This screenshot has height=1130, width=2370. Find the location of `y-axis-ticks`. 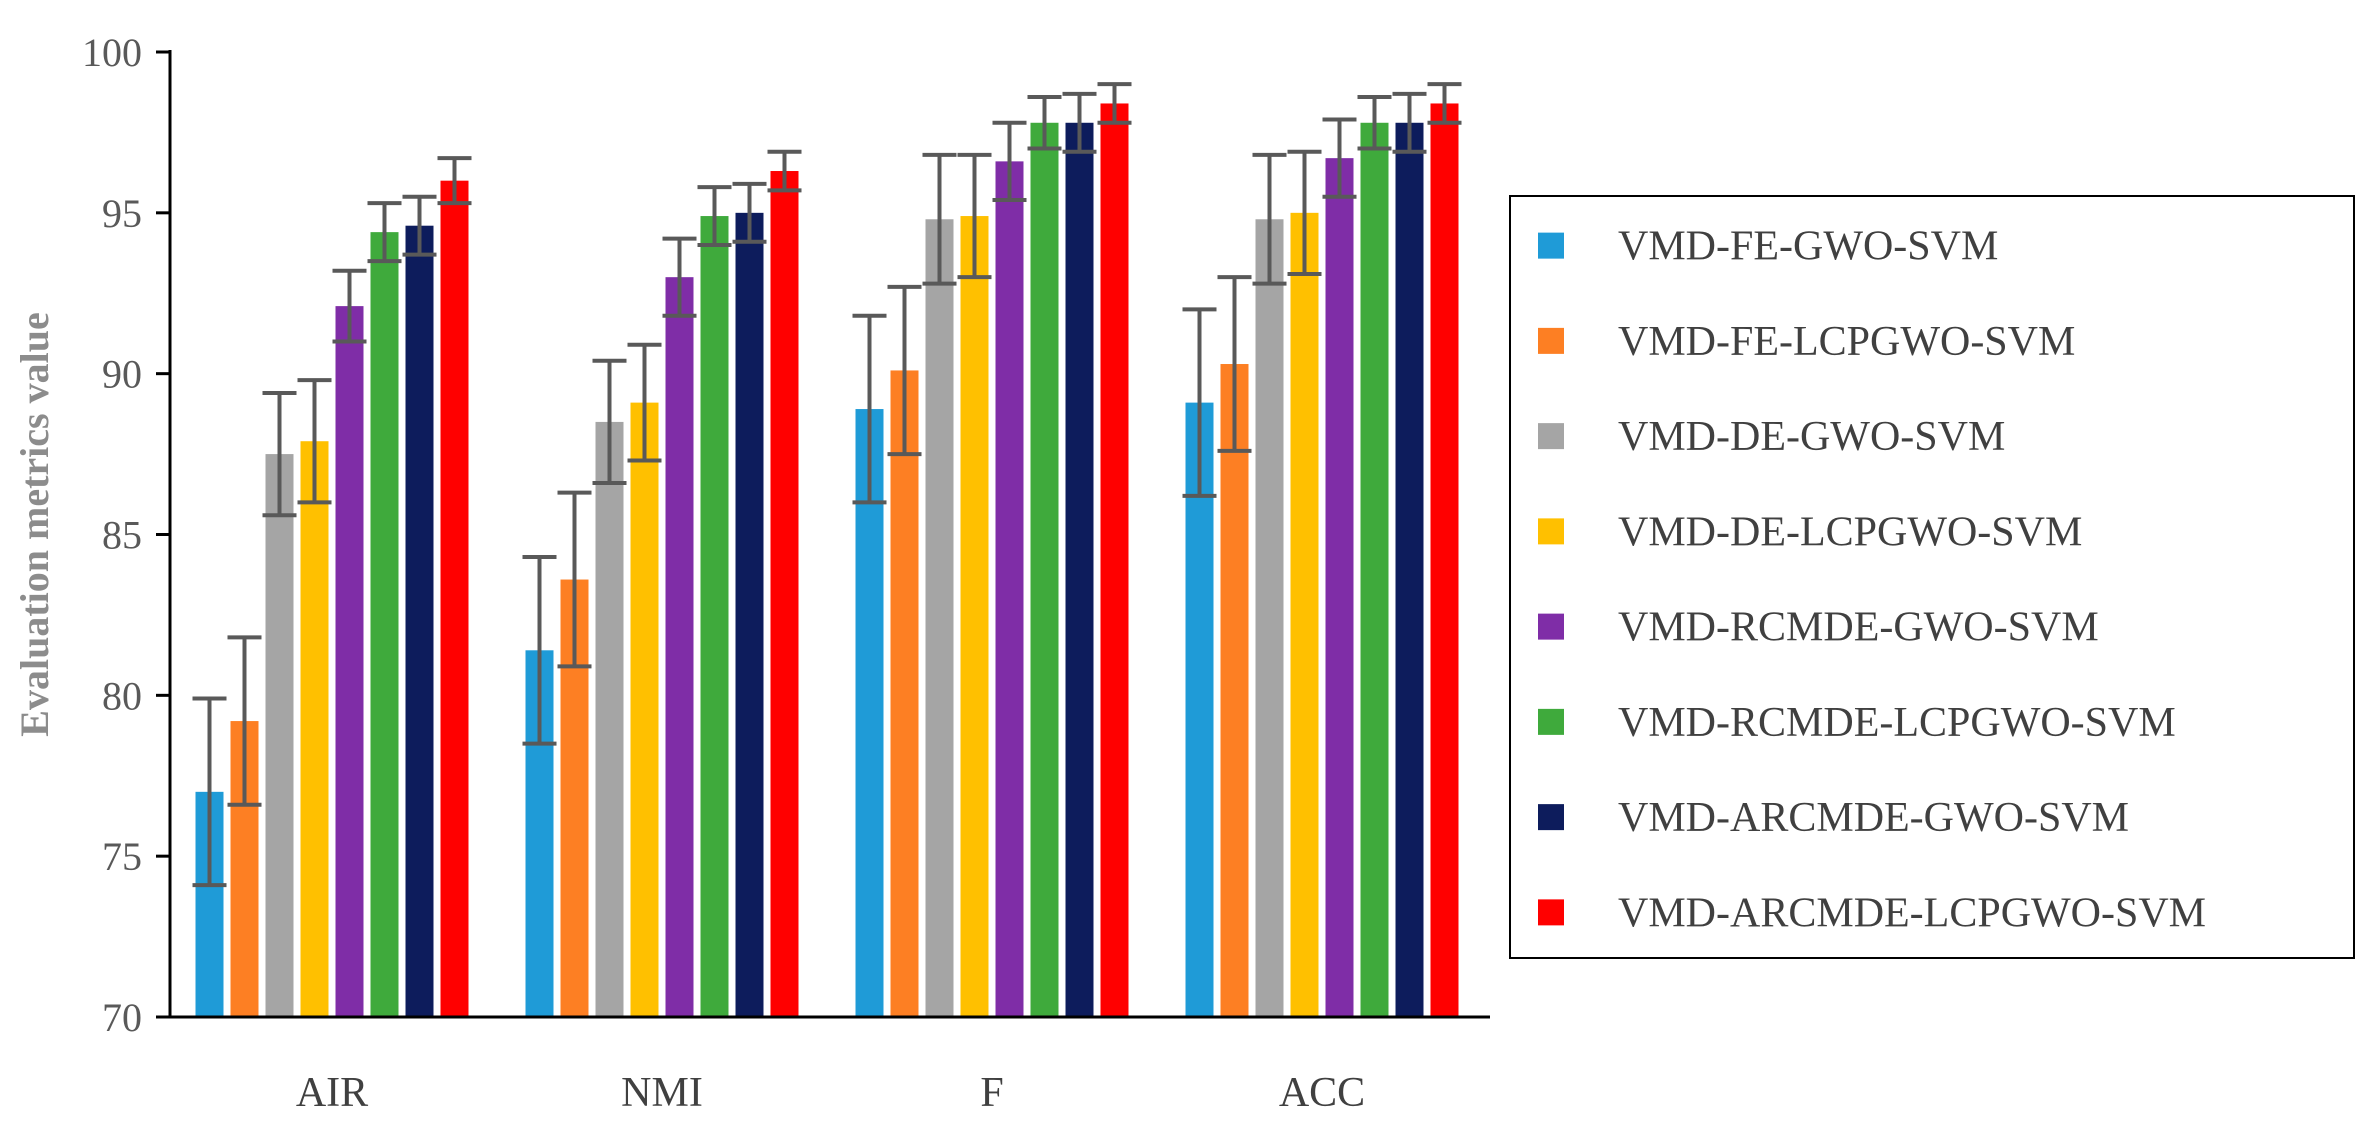

y-axis-ticks is located at coordinates (163, 534).